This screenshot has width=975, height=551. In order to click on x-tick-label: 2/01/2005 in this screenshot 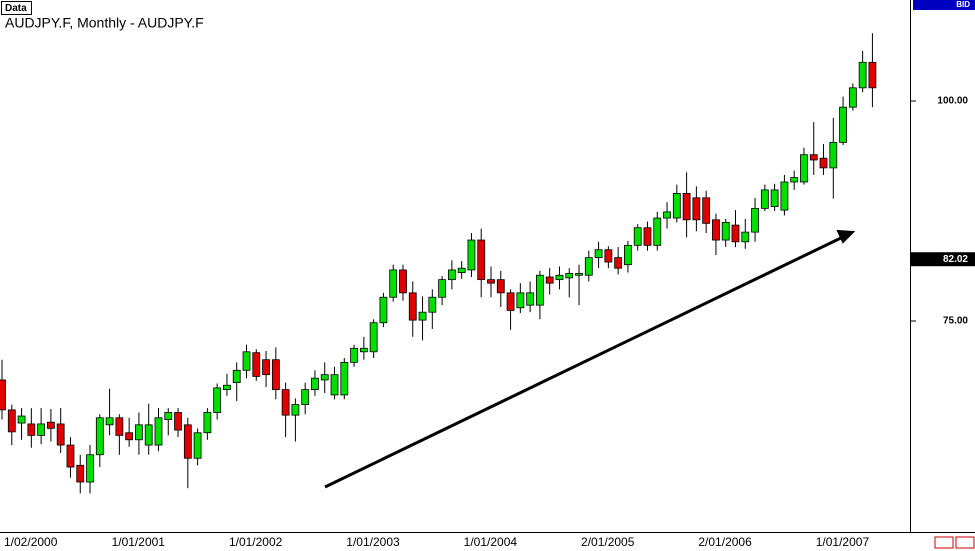, I will do `click(608, 542)`.